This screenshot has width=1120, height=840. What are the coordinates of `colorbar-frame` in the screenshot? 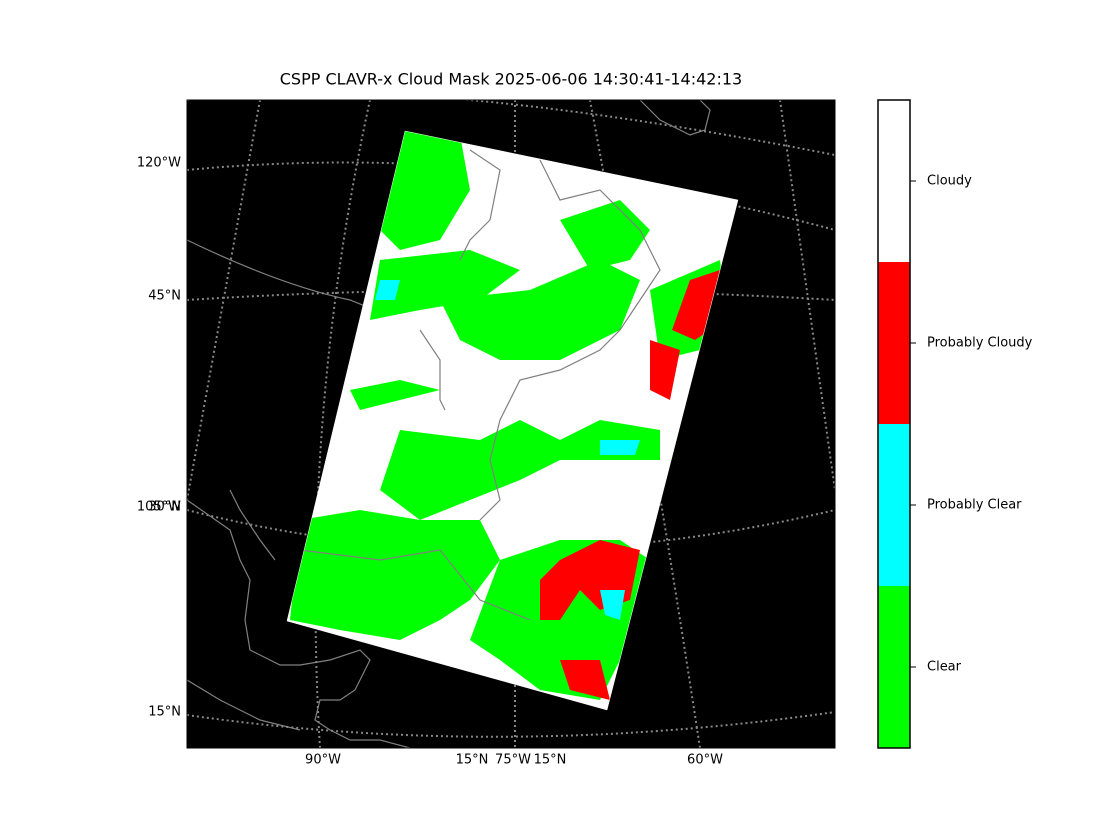 It's located at (894, 424).